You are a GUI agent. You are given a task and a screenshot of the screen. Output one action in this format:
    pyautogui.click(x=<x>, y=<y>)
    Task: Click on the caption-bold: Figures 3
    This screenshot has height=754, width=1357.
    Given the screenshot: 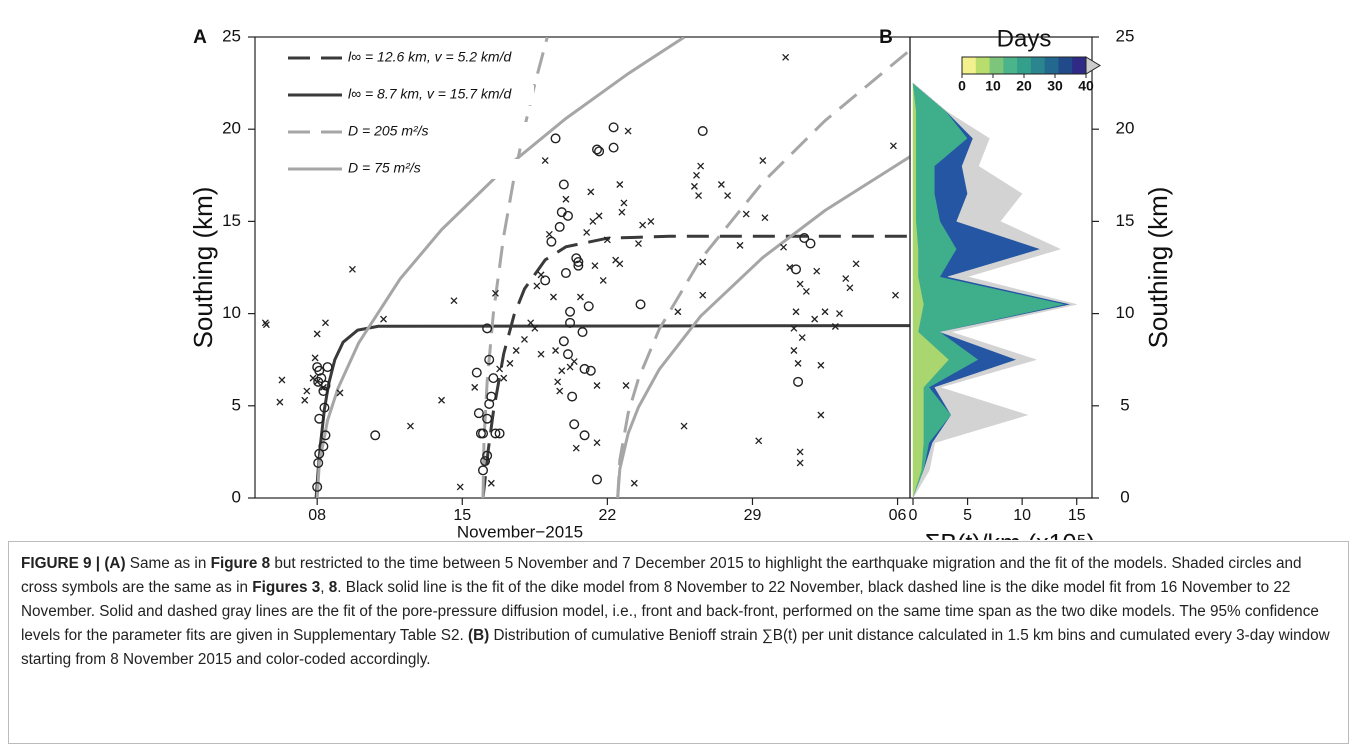 What is the action you would take?
    pyautogui.click(x=286, y=587)
    